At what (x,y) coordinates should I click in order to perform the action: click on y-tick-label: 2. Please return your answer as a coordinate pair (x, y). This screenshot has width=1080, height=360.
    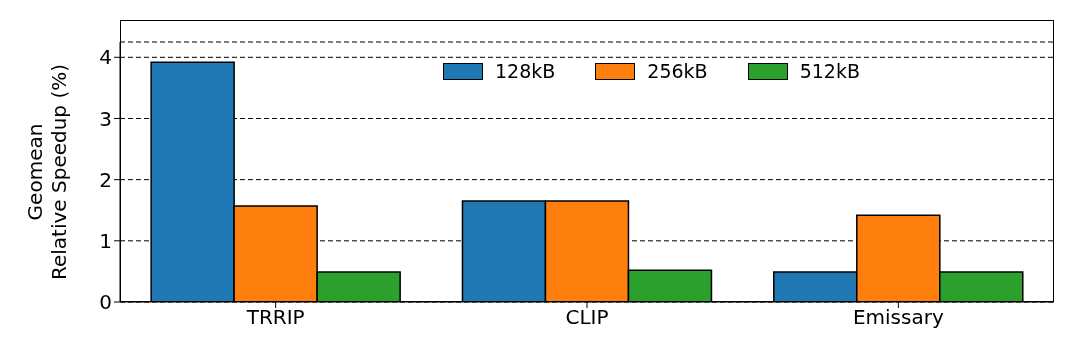
    Looking at the image, I should click on (105, 179).